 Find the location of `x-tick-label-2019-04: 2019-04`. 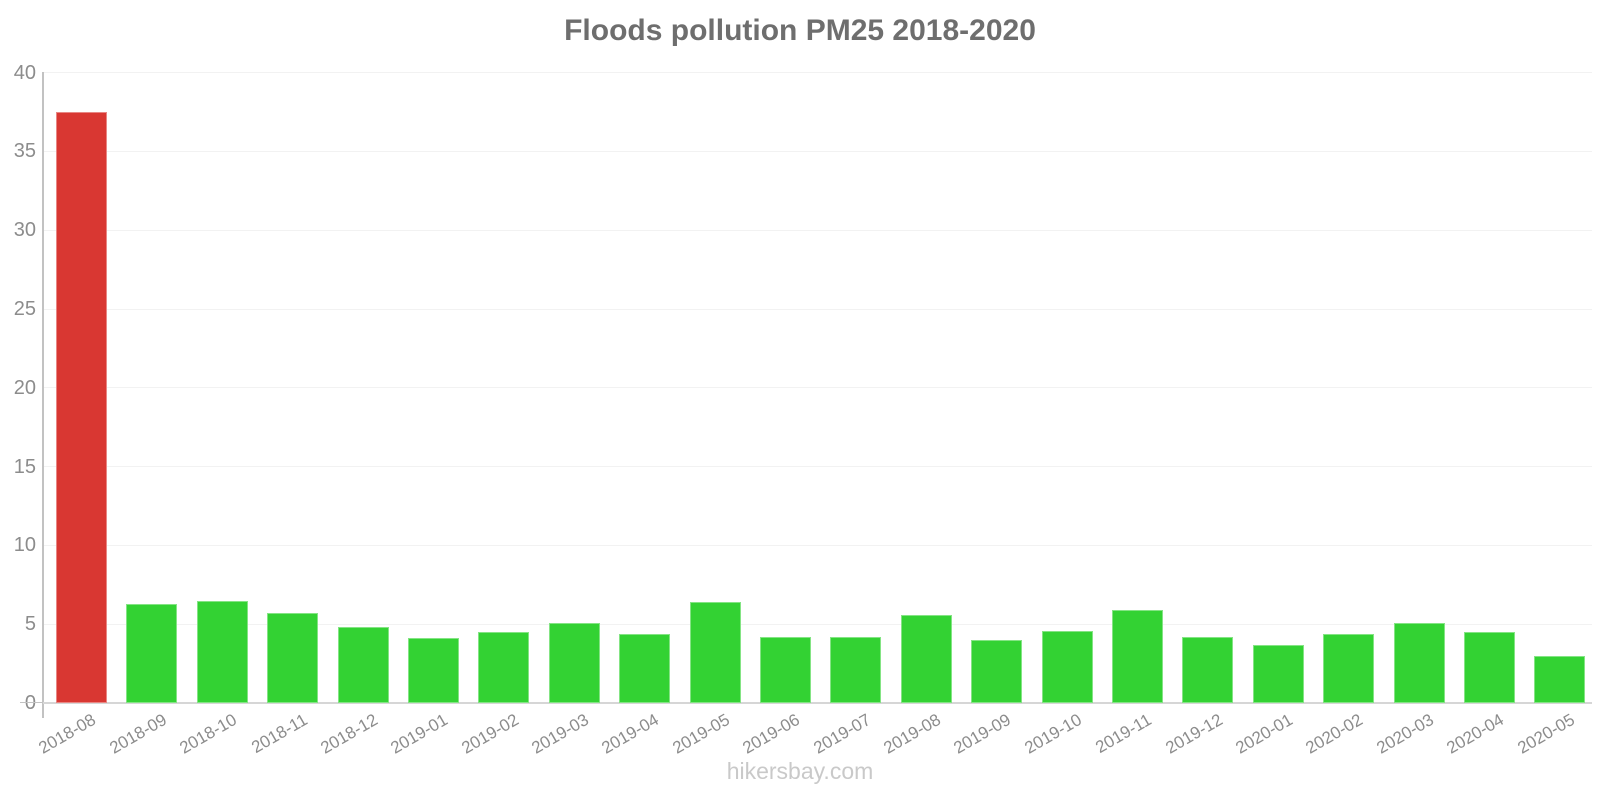

x-tick-label-2019-04: 2019-04 is located at coordinates (630, 734).